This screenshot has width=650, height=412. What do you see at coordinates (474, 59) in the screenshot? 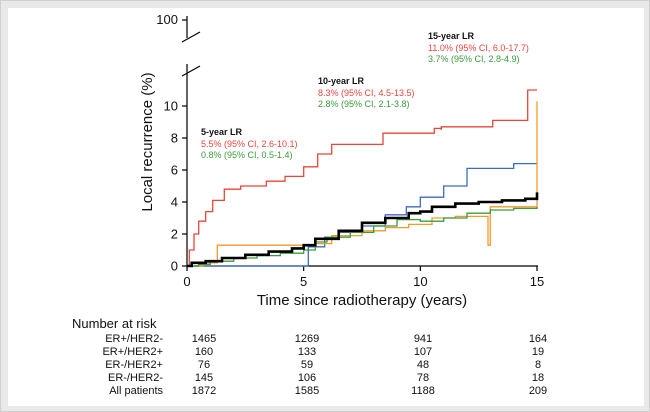
I see `annotation-15-year-line-2: 3.7% (95% CI, 2.8-4.9)` at bounding box center [474, 59].